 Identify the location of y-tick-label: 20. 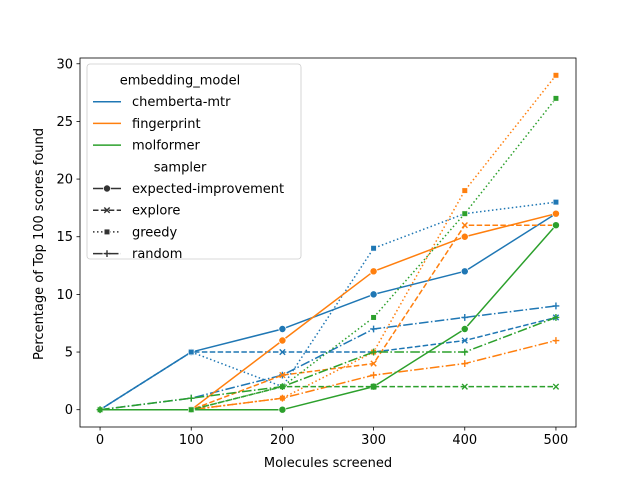
(64, 180).